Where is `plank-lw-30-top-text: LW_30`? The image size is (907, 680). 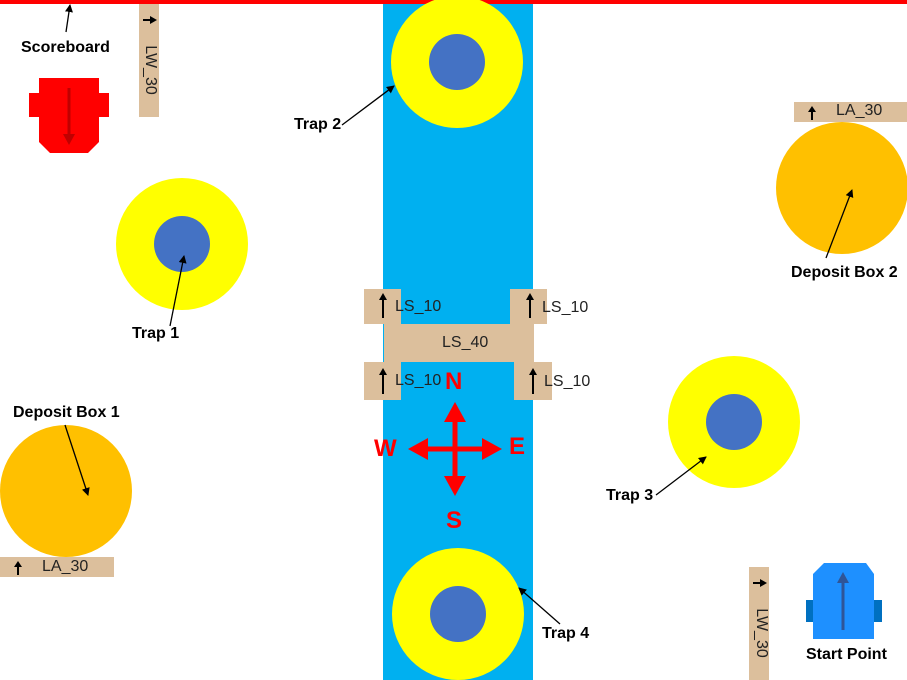 plank-lw-30-top-text: LW_30 is located at coordinates (150, 70).